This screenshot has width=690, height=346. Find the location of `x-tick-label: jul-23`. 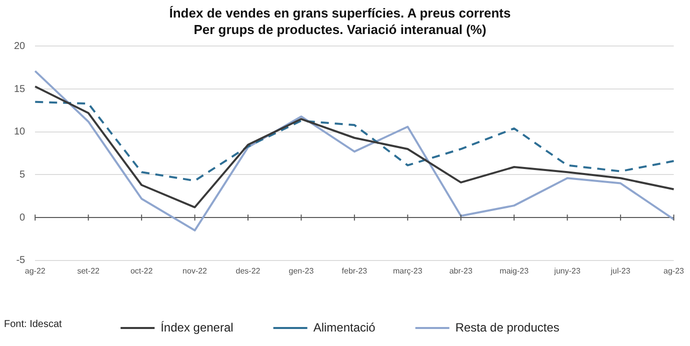

x-tick-label: jul-23 is located at coordinates (620, 271).